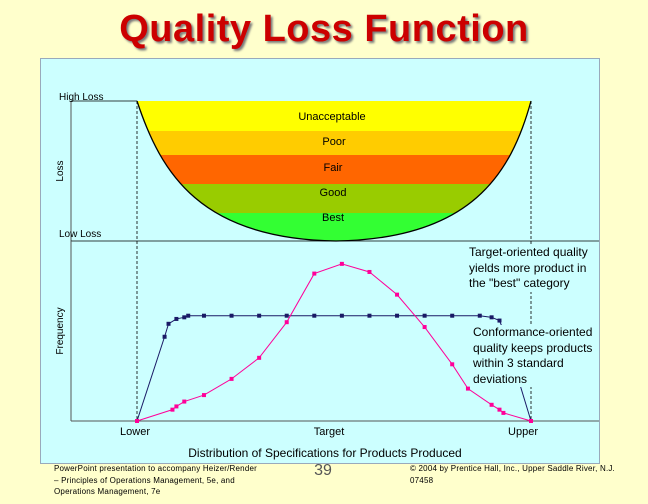 The width and height of the screenshot is (648, 504). I want to click on x-tick-lower: Lower, so click(135, 432).